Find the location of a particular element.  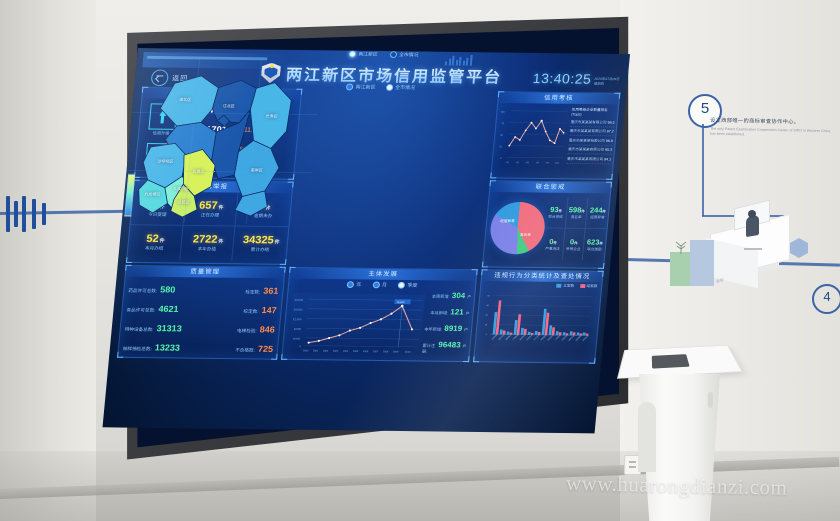

svg-text: 30 is located at coordinates (486, 316).